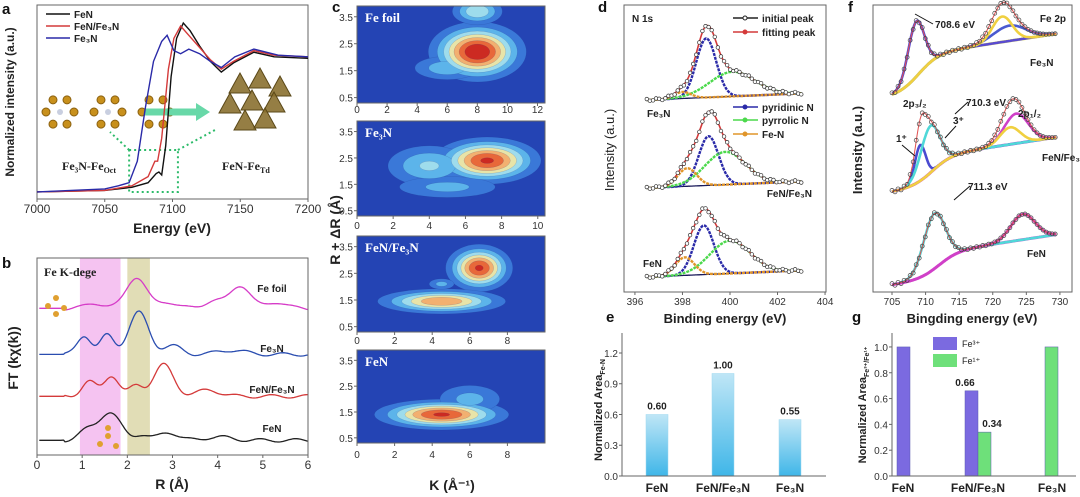 The width and height of the screenshot is (1080, 497). What do you see at coordinates (255, 98) in the screenshot?
I see `fen-td-structure-icon` at bounding box center [255, 98].